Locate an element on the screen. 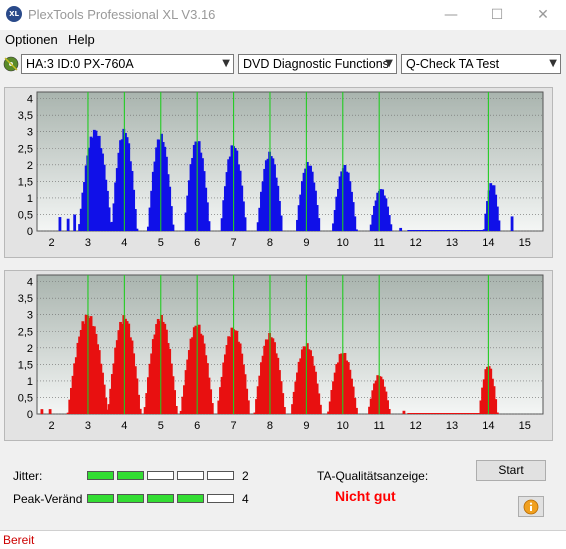 Image resolution: width=566 pixels, height=549 pixels. y-tick-label: 0,5 is located at coordinates (25, 398).